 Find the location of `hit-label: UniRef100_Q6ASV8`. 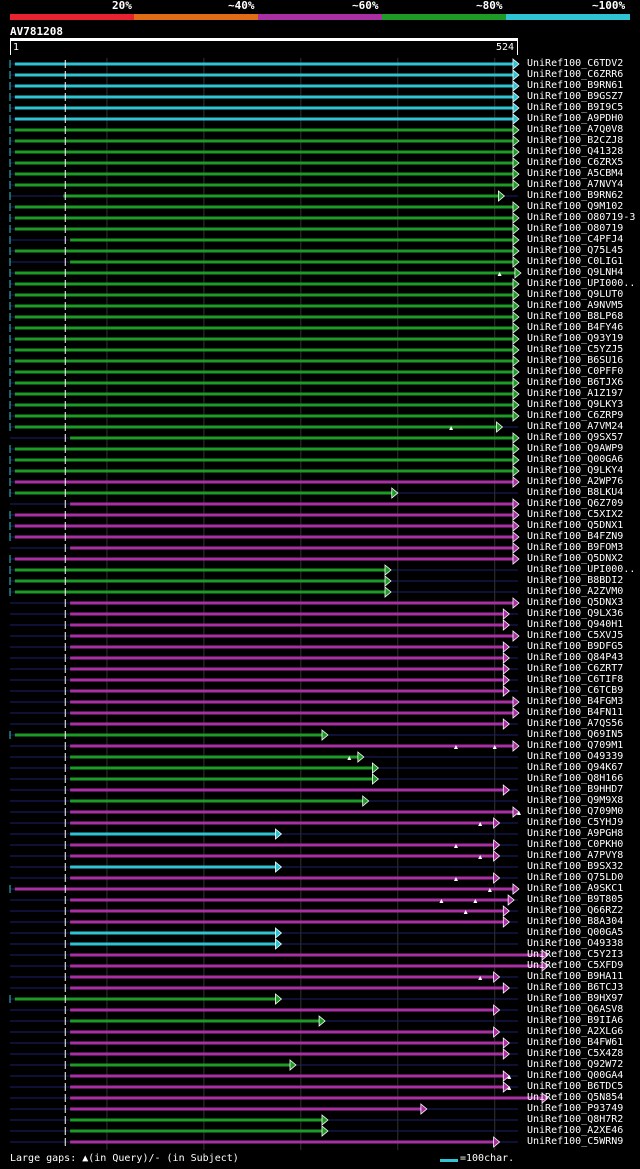

hit-label: UniRef100_Q6ASV8 is located at coordinates (575, 1009).